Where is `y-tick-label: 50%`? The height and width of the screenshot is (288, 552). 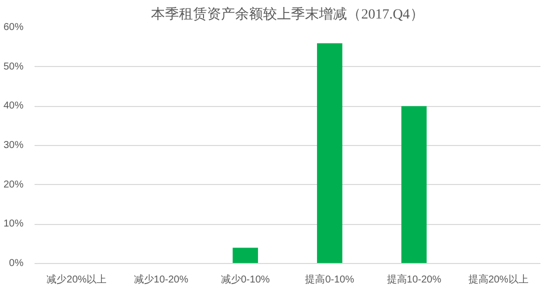
y-tick-label: 50% is located at coordinates (13, 66).